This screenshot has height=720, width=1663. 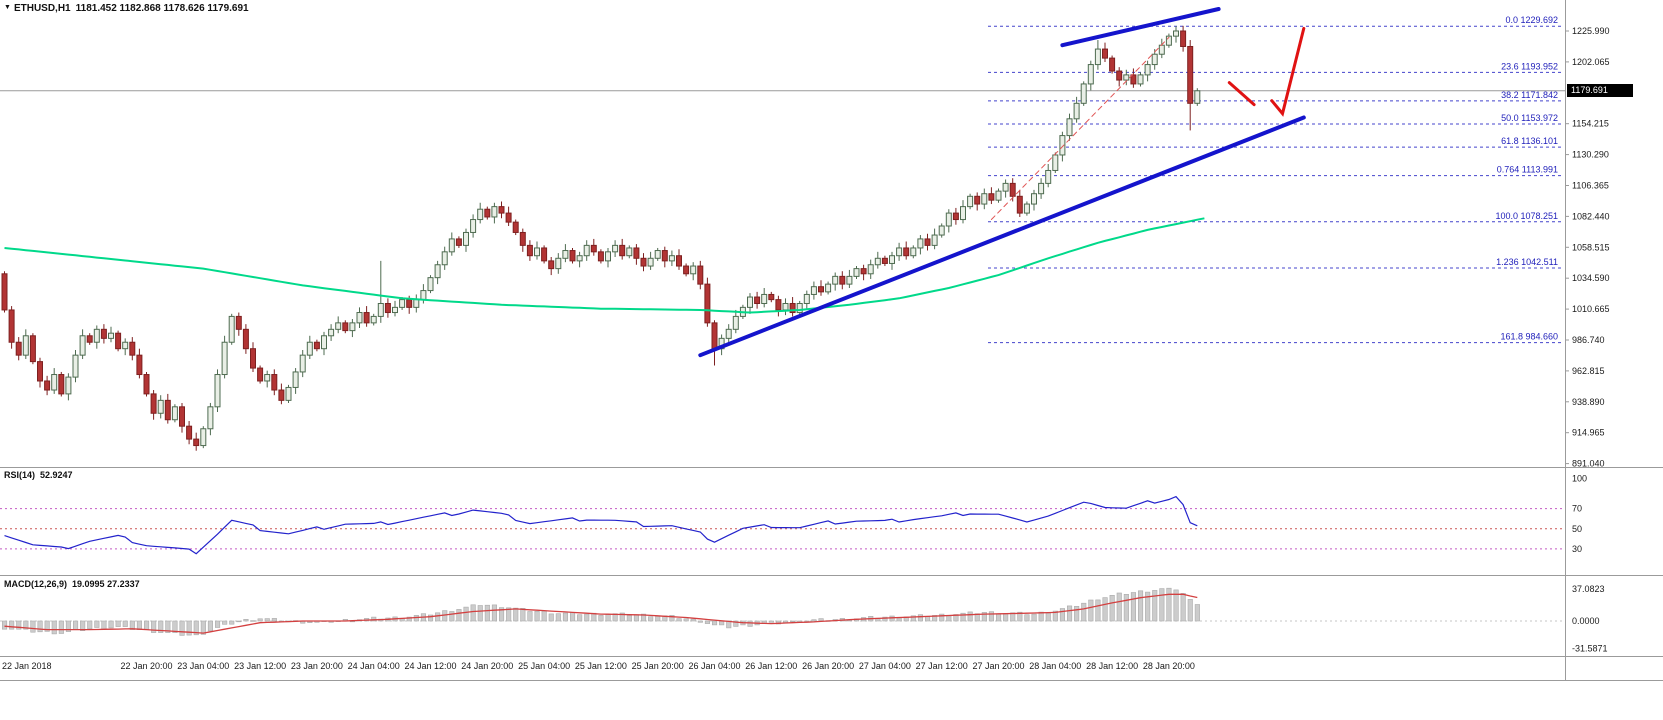 I want to click on symbol-title: ETHUSD,H1, so click(x=42, y=8).